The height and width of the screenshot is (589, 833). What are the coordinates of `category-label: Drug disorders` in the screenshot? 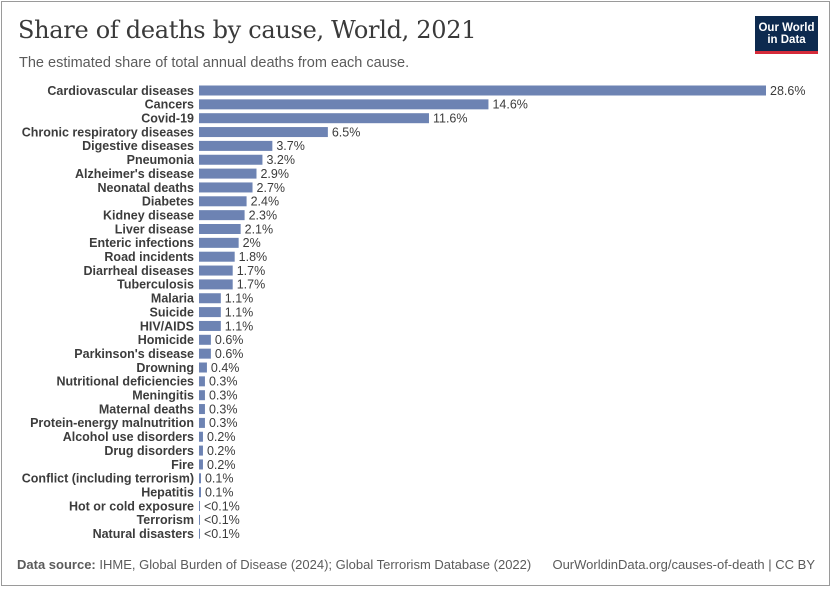 It's located at (149, 451).